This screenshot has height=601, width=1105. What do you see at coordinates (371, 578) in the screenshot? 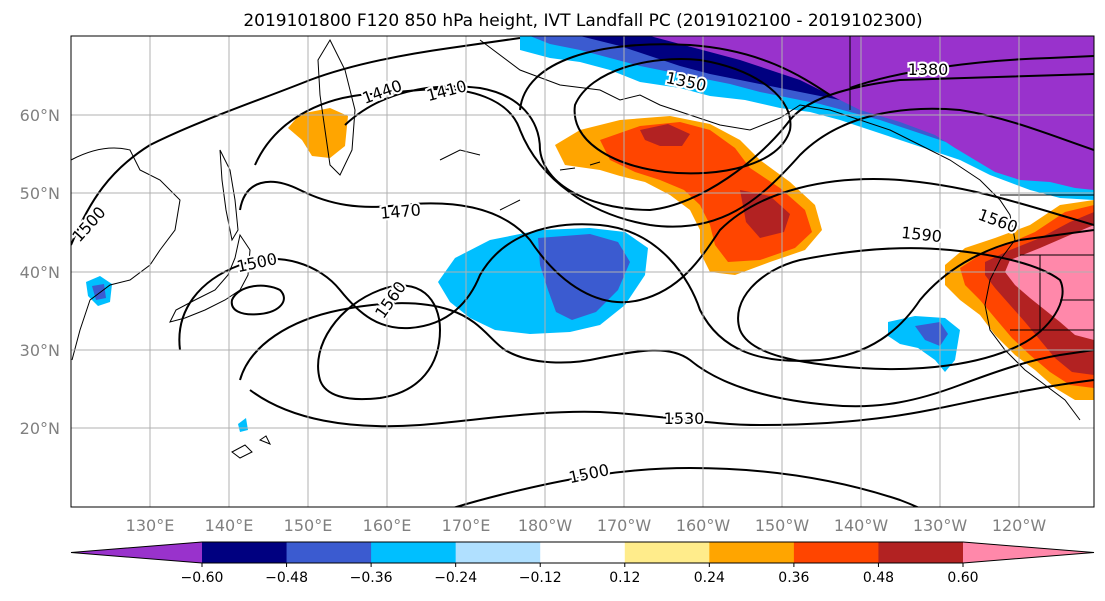
I see `colorbar-tick-label: −0.36` at bounding box center [371, 578].